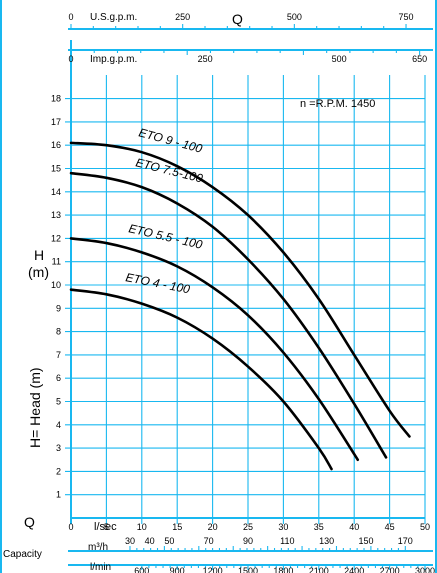 The image size is (437, 573). I want to click on unit-axis-title: U.S.g.p.m., so click(113, 17).